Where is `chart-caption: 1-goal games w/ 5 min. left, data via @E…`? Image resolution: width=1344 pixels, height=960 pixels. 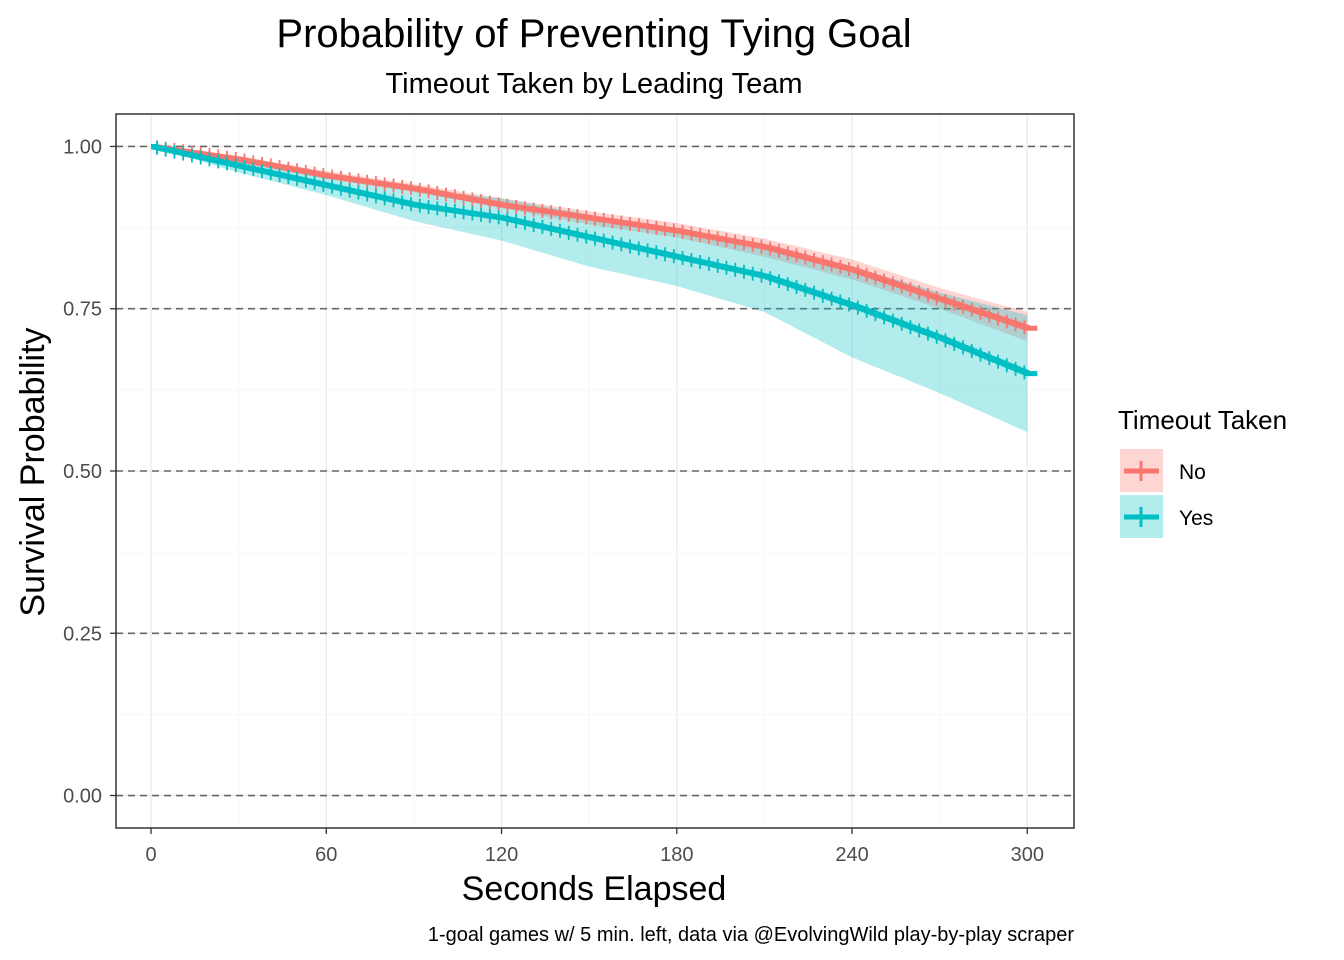 chart-caption: 1-goal games w/ 5 min. left, data via @E… is located at coordinates (751, 935).